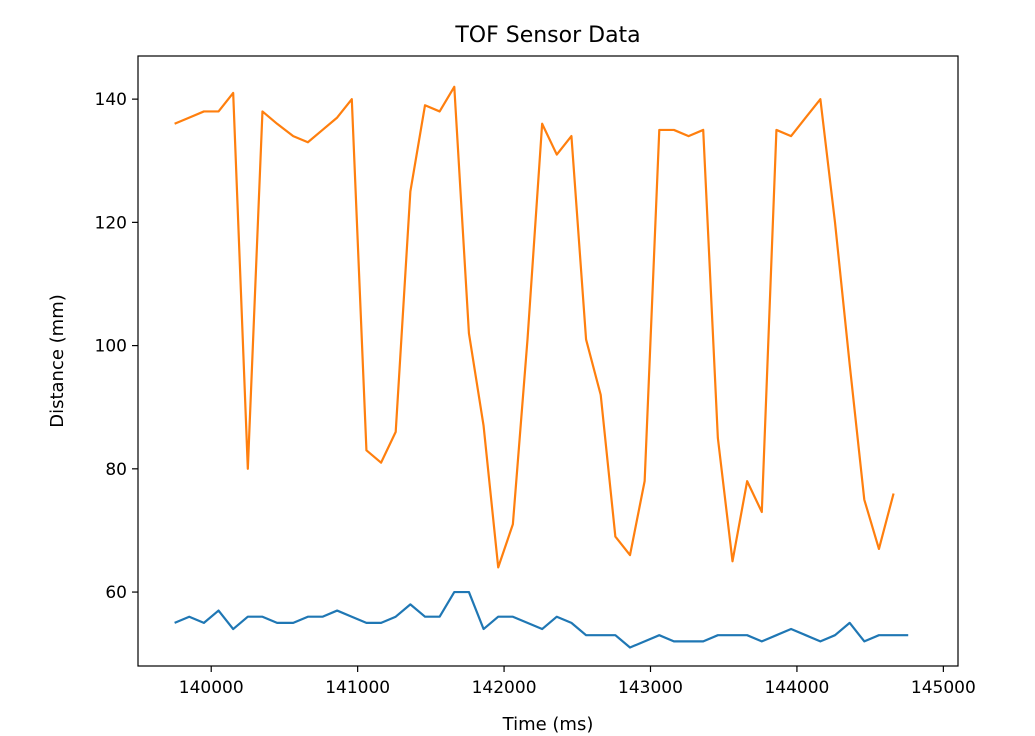 The height and width of the screenshot is (736, 1035). I want to click on y-tick-label: 80, so click(116, 470).